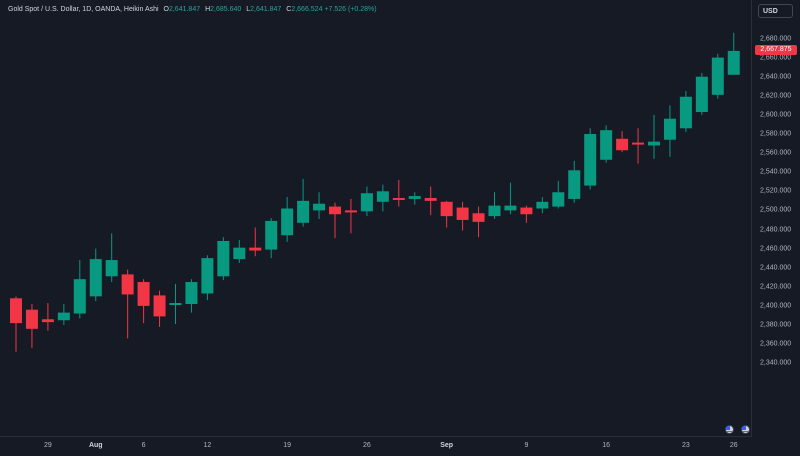 The image size is (800, 456). I want to click on price-tick-label: 2,380.000, so click(776, 325).